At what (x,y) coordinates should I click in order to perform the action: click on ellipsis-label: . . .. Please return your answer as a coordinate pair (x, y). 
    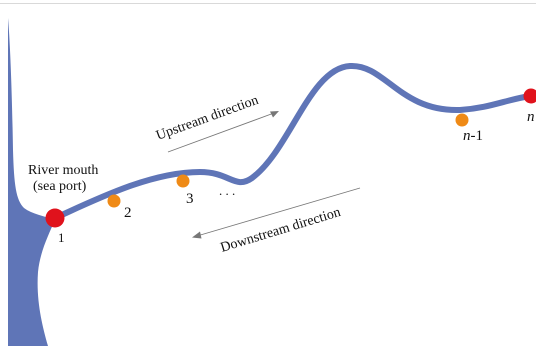
    Looking at the image, I should click on (227, 190).